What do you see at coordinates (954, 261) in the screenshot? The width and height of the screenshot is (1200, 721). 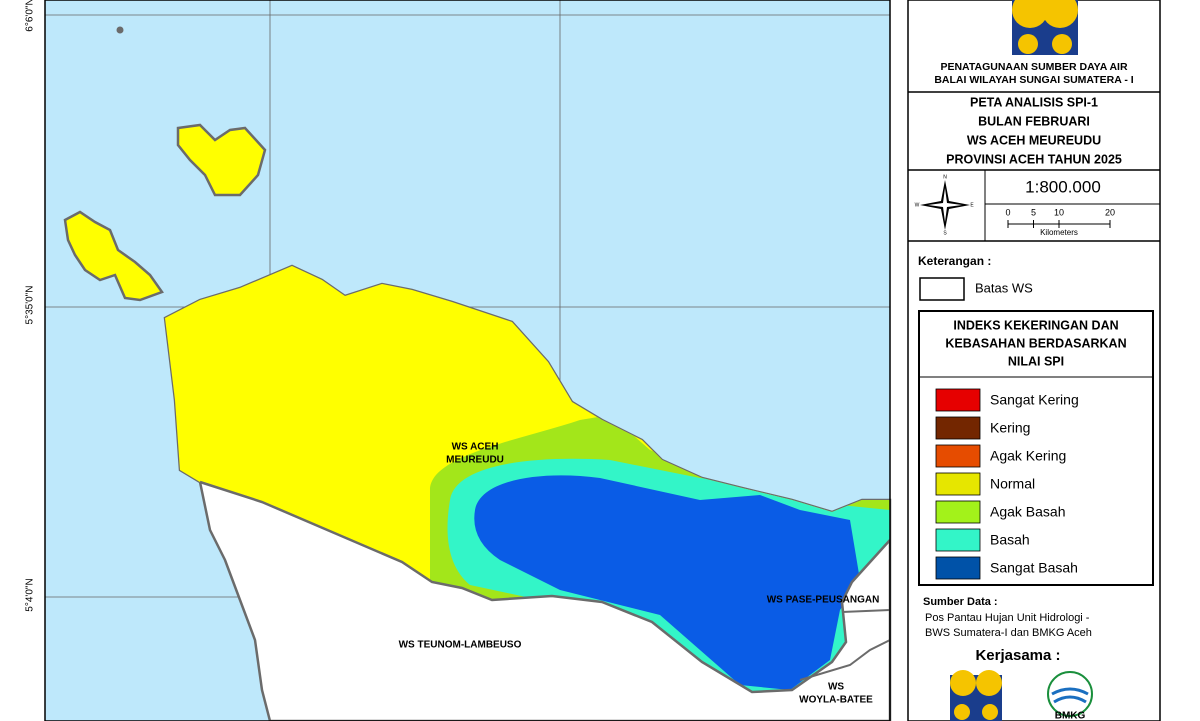 I see `legend-heading: Keterangan :` at bounding box center [954, 261].